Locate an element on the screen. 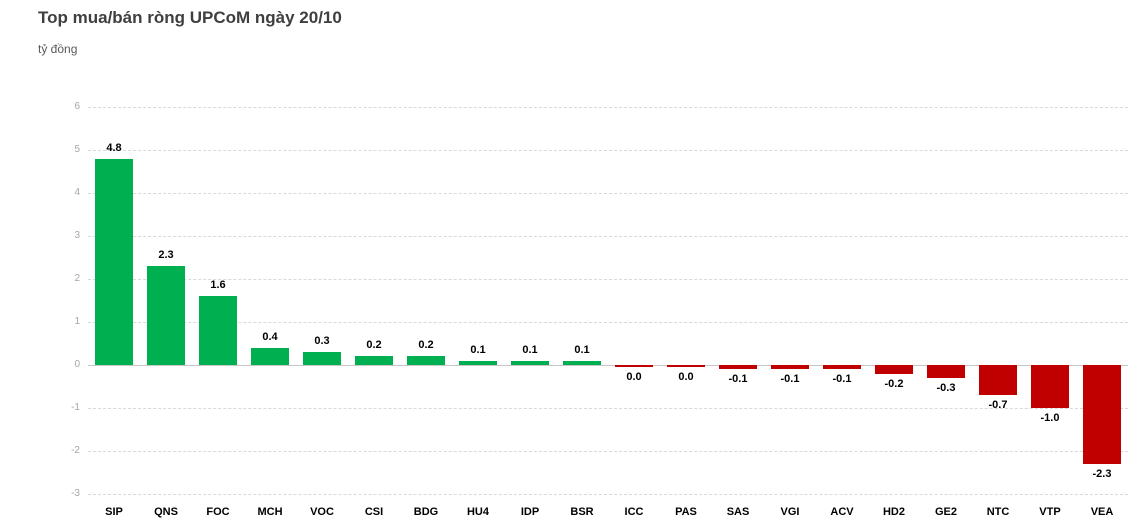 Image resolution: width=1131 pixels, height=523 pixels. x-axis-label-pas: PAS is located at coordinates (686, 512).